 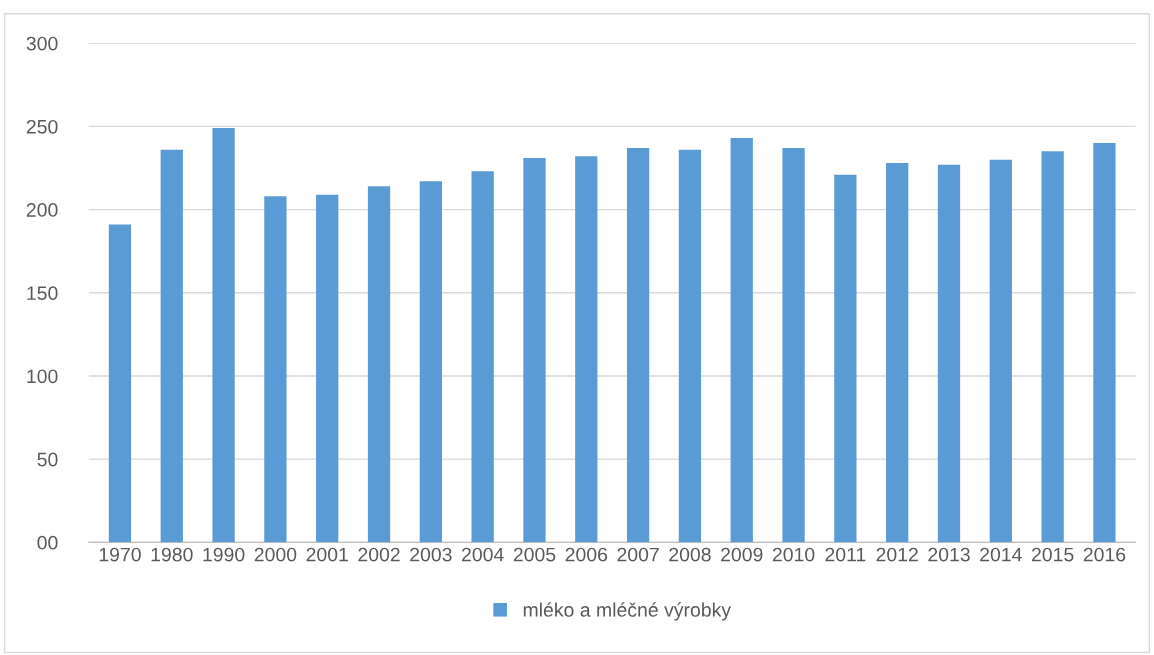 I want to click on x-tick-label: 2016, so click(x=1104, y=554).